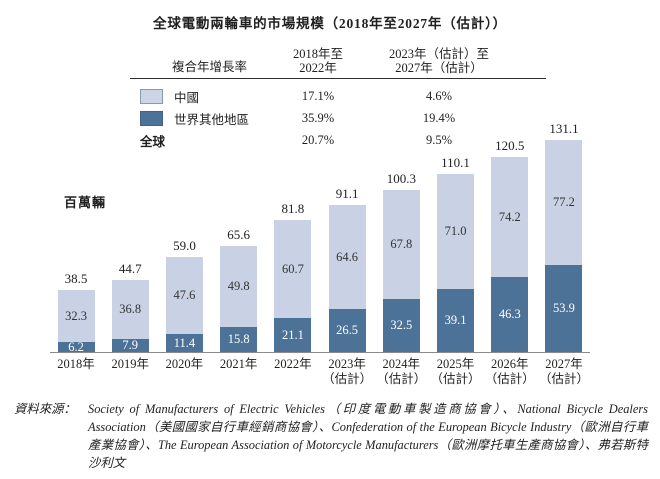 The width and height of the screenshot is (660, 479). What do you see at coordinates (510, 217) in the screenshot?
I see `segment-china: 74.2` at bounding box center [510, 217].